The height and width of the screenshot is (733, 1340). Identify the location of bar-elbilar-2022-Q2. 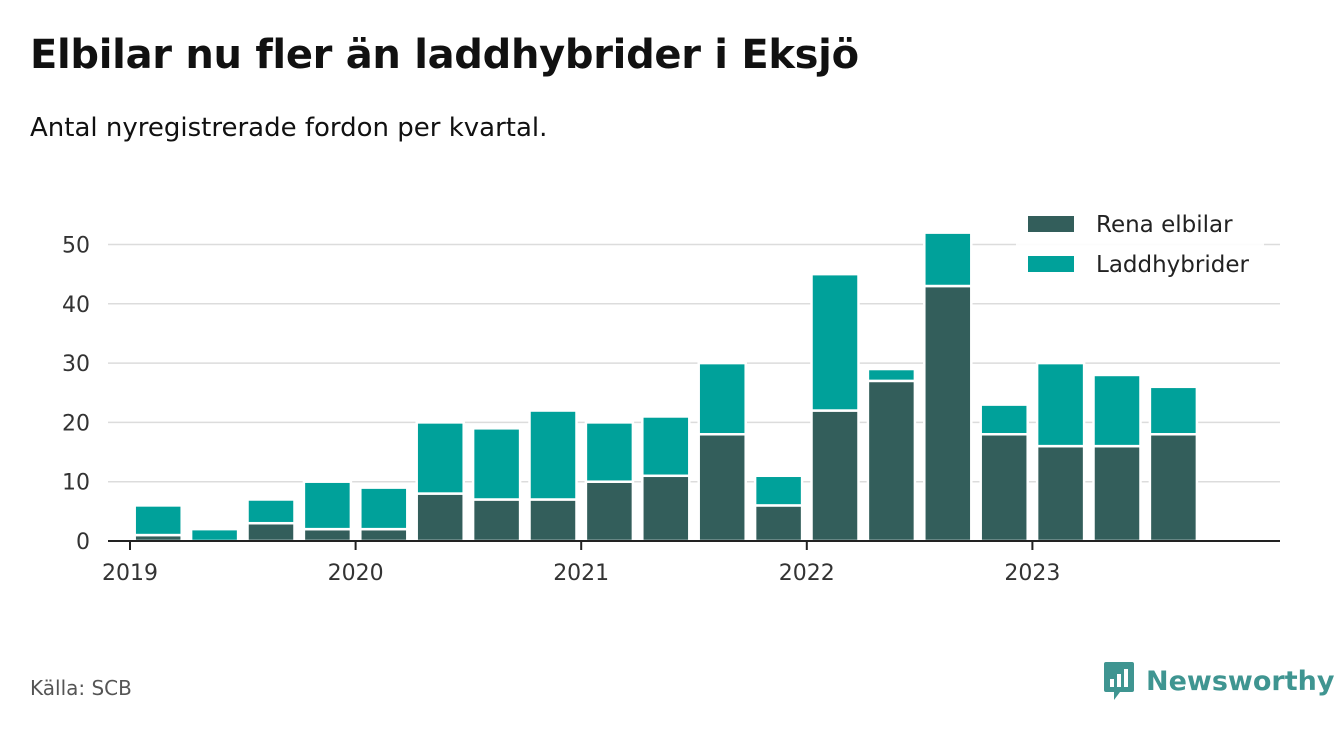
(891, 461).